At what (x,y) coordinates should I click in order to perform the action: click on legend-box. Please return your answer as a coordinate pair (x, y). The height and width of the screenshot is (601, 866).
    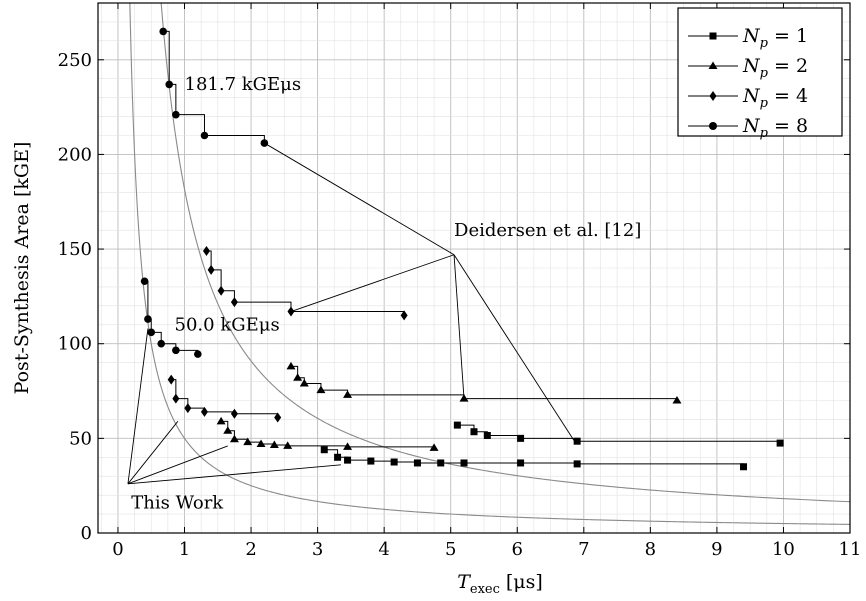
    Looking at the image, I should click on (760, 72).